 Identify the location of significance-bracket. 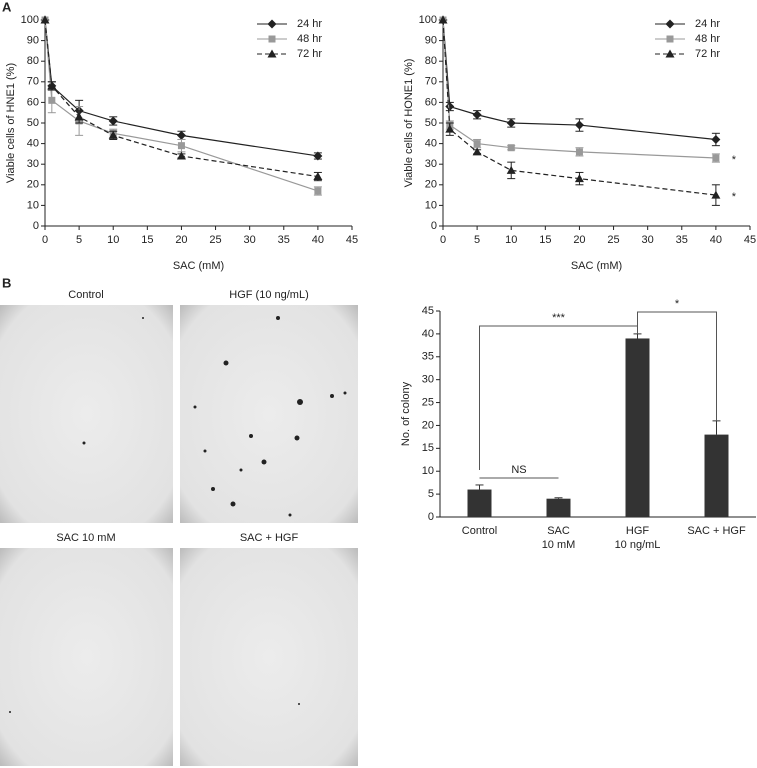
(558, 397).